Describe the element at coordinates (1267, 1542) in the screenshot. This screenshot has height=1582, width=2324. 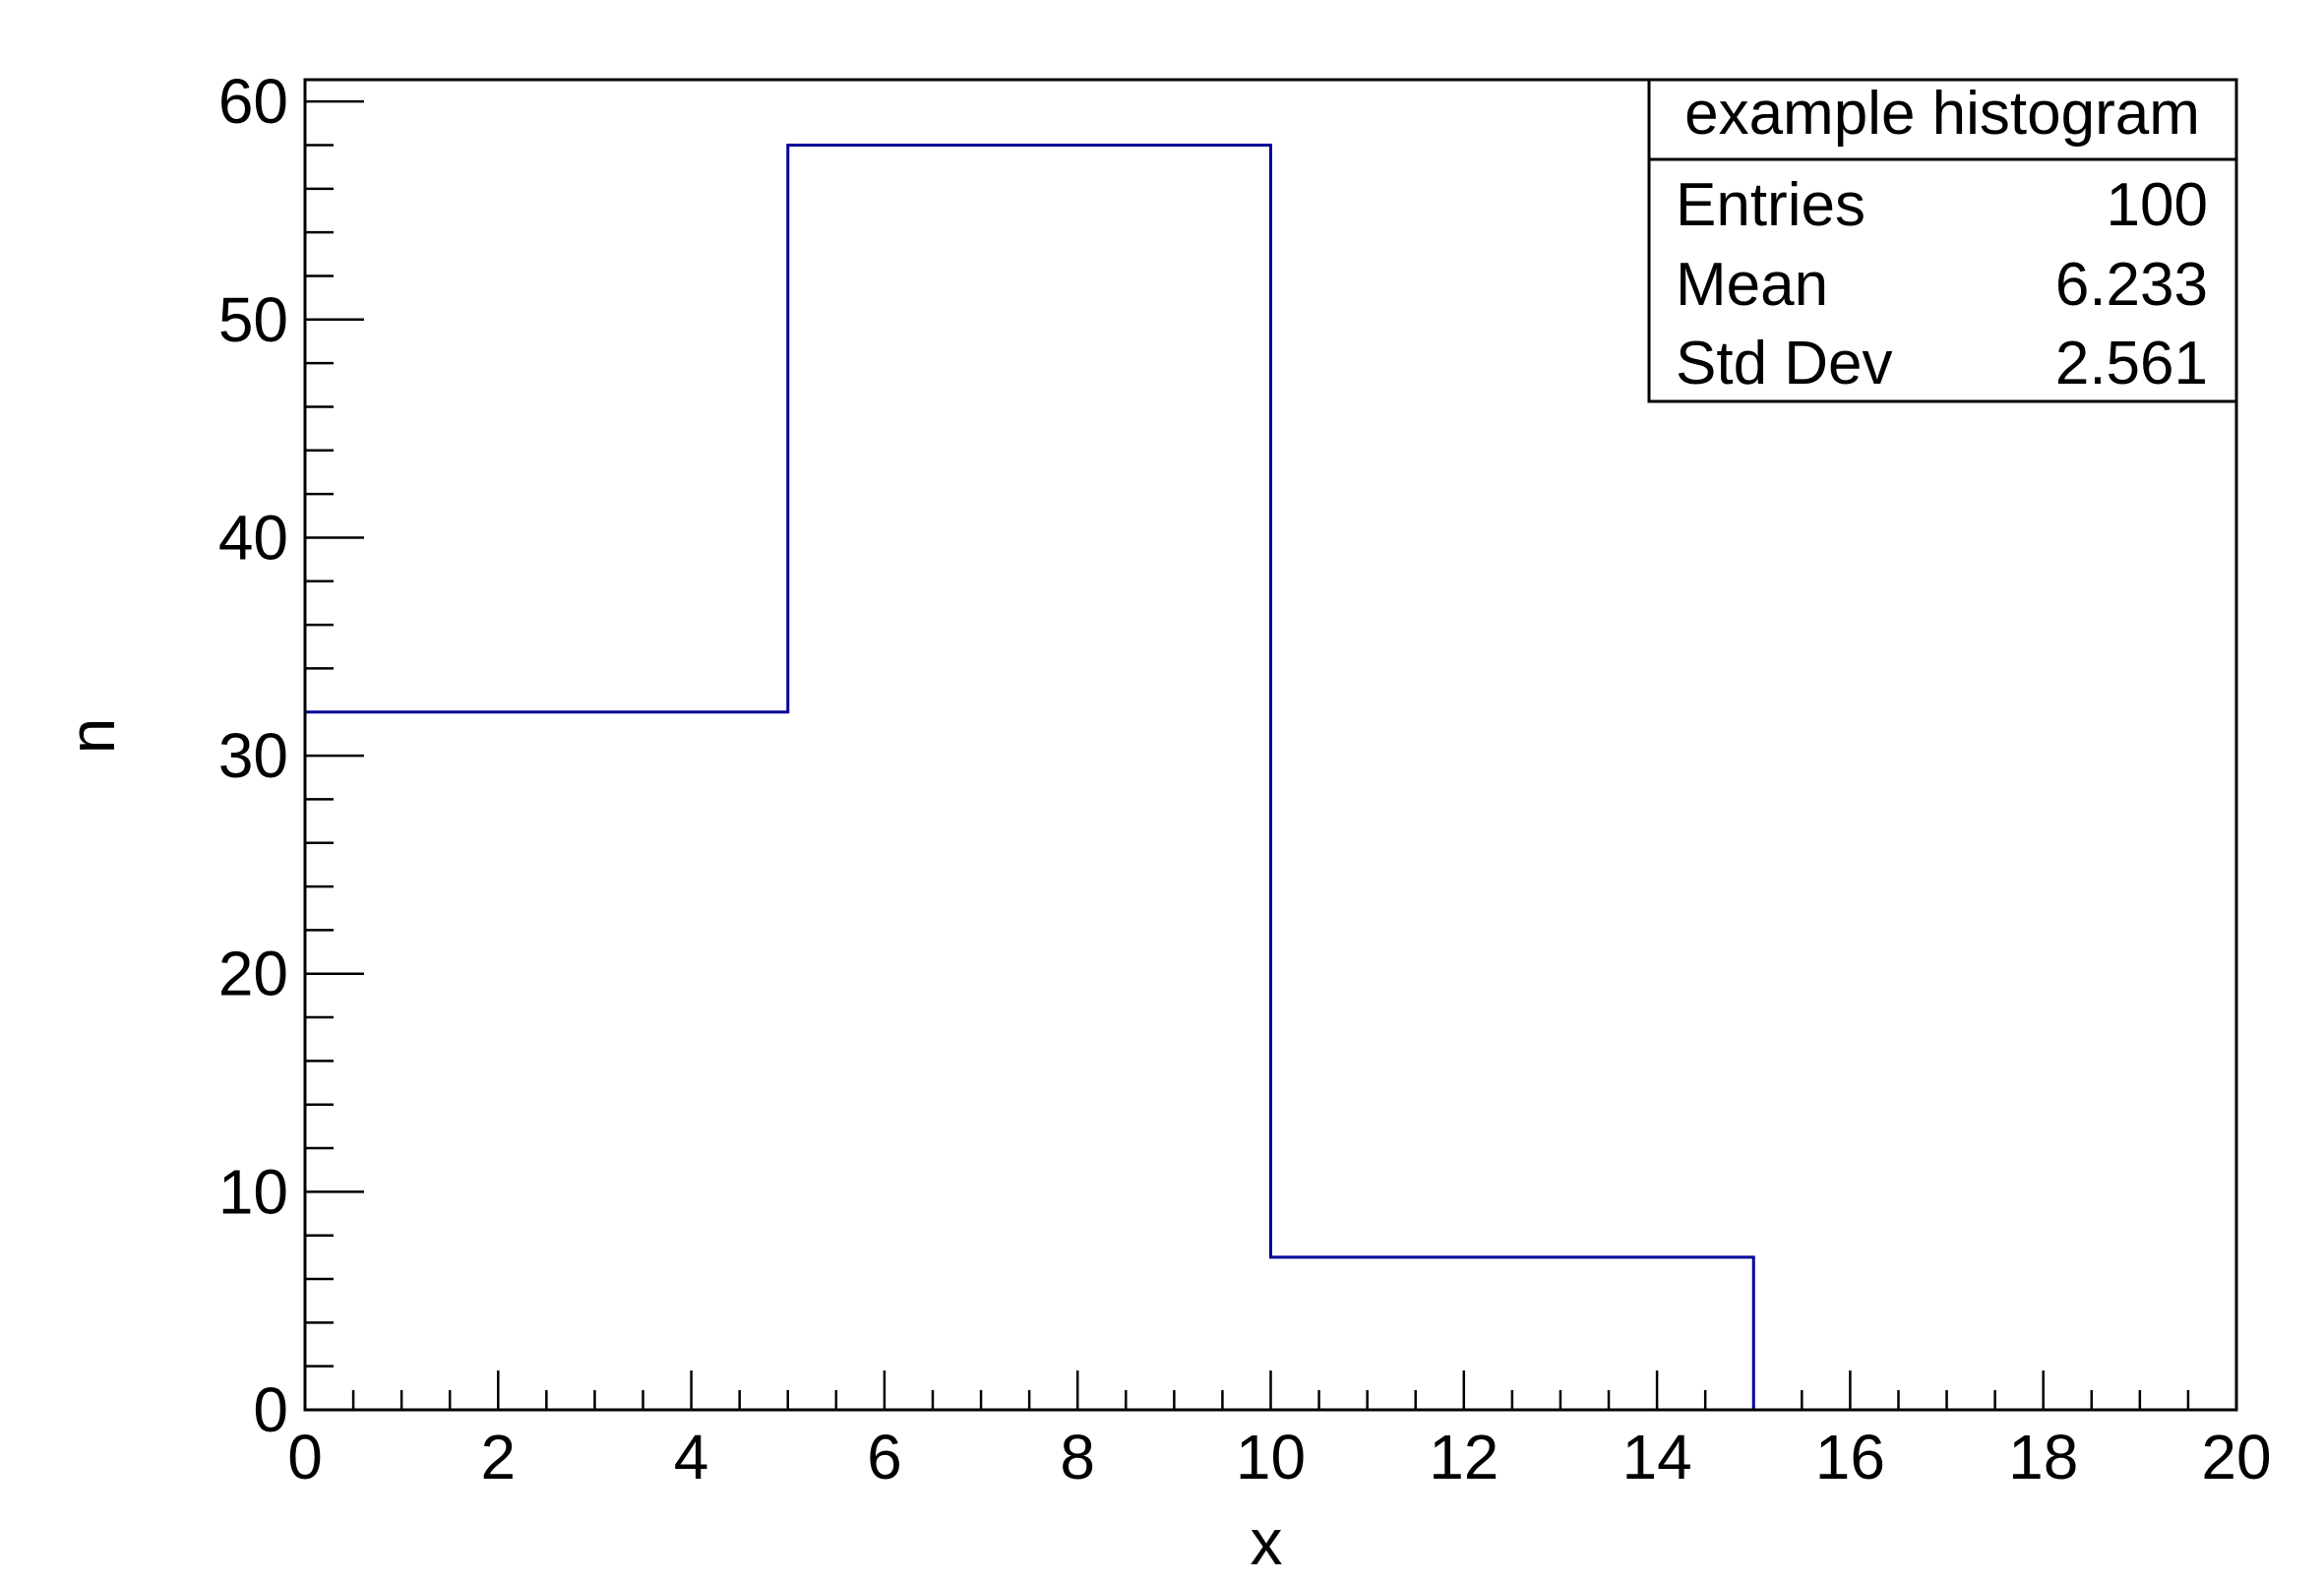
I see `x-axis-title: x` at that location.